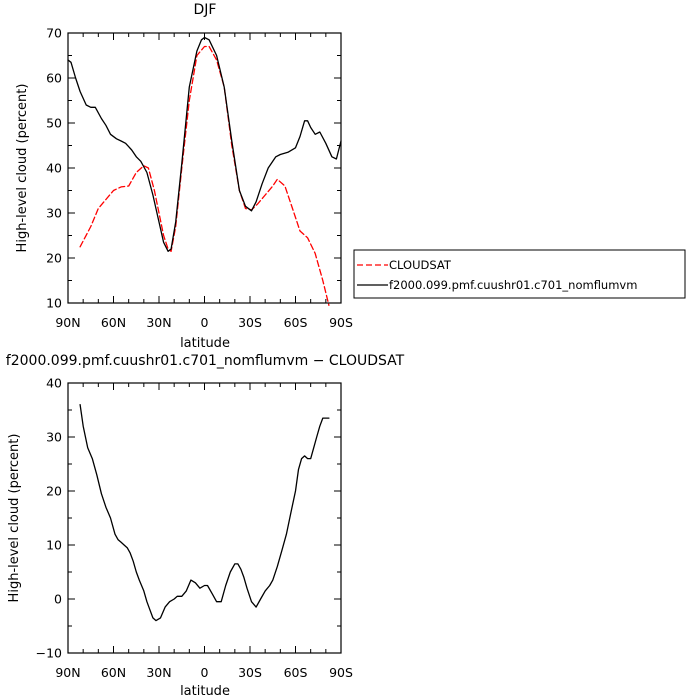 Image resolution: width=700 pixels, height=700 pixels. I want to click on bottom-y-axis-label: High-level cloud (percent), so click(14, 518).